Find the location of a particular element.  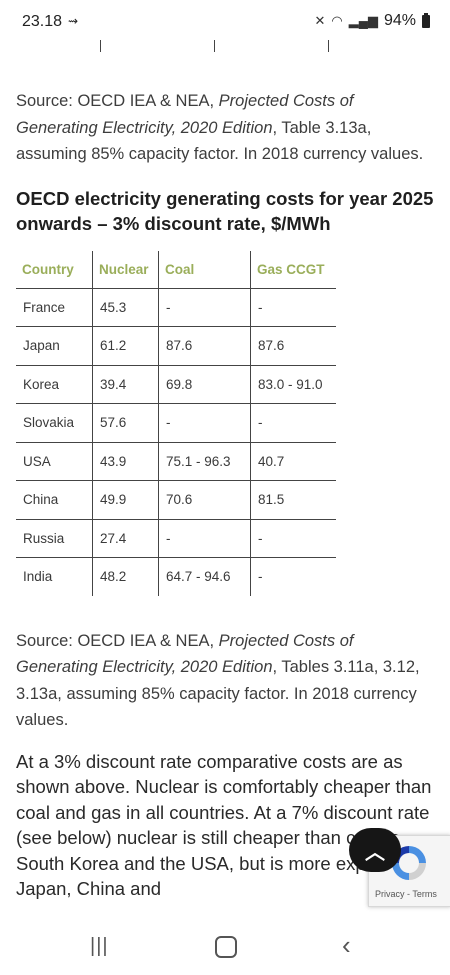

battery-percent: 94% is located at coordinates (399, 20).